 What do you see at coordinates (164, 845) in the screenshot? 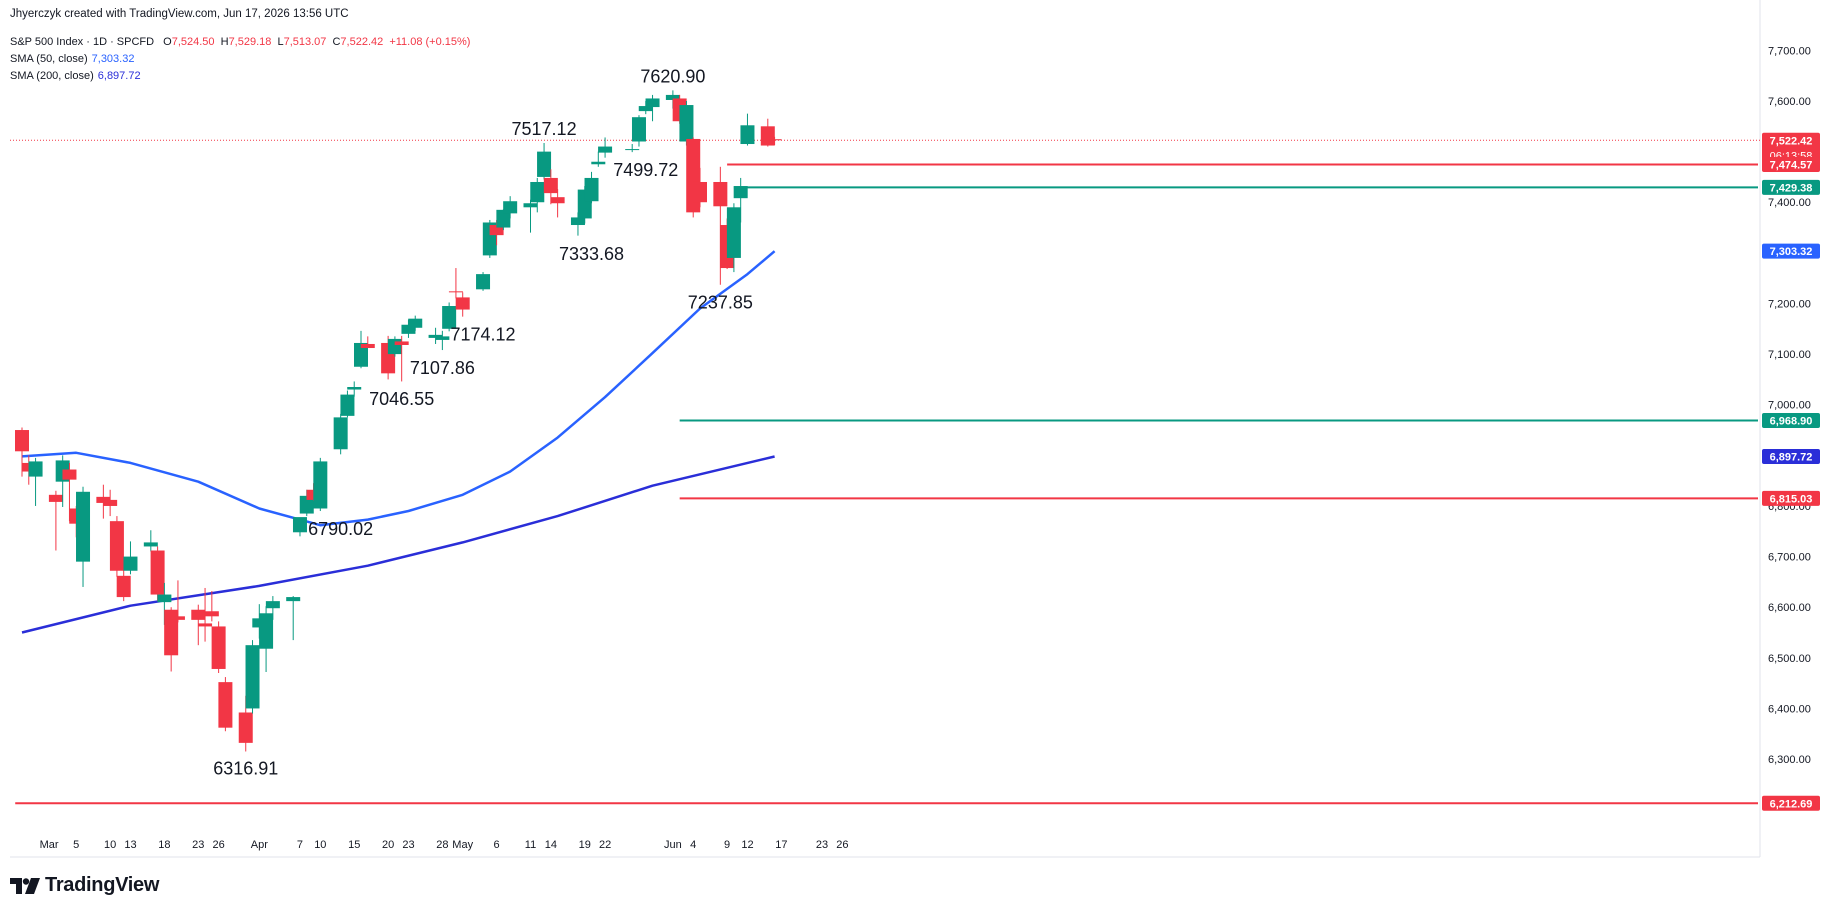
I see `x-tick-label: 18` at bounding box center [164, 845].